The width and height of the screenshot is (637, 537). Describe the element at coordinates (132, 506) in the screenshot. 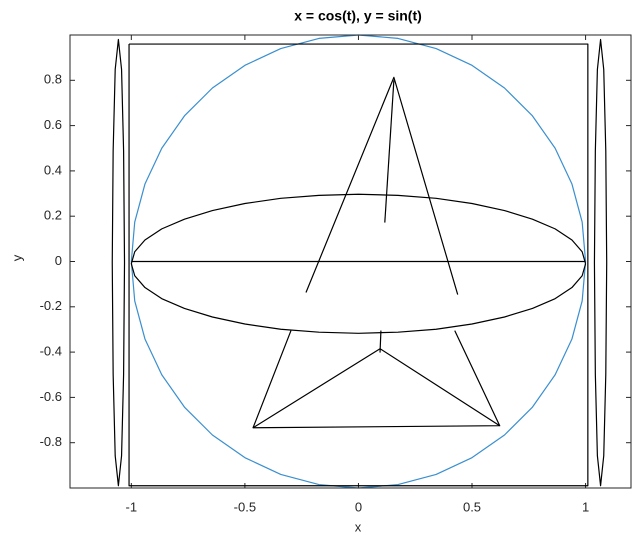

I see `x-tick-label: -1` at that location.